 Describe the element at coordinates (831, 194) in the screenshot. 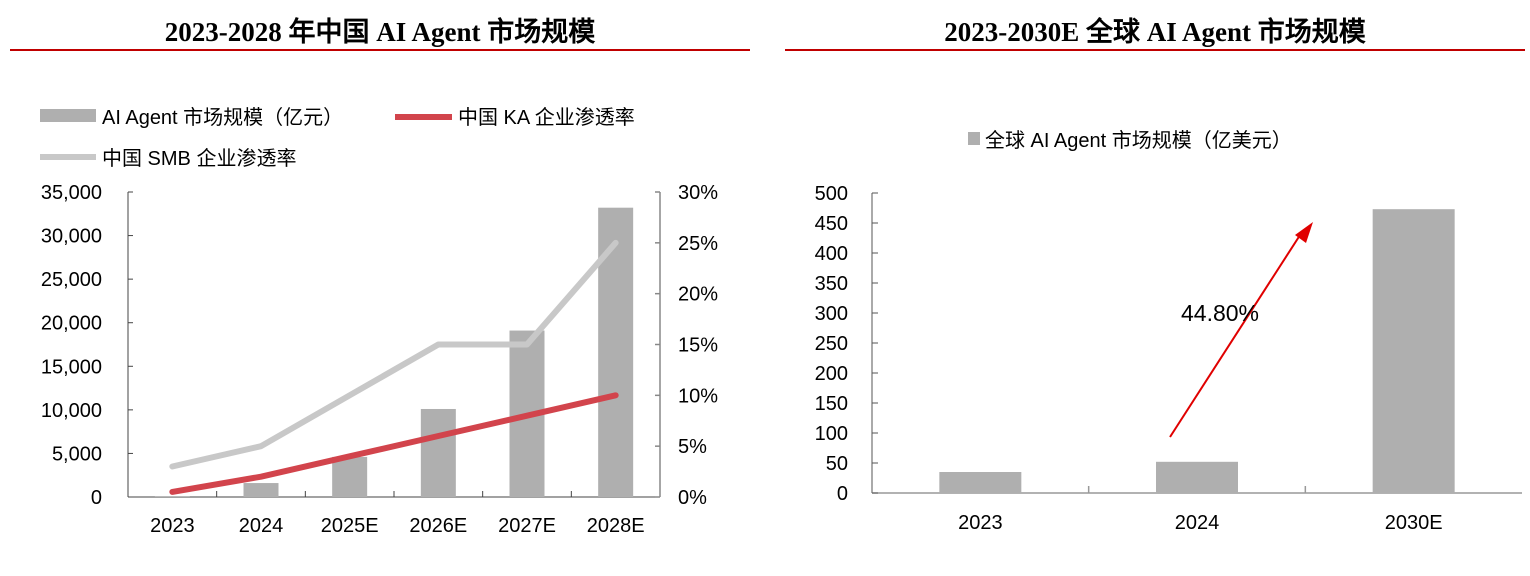

I see `y-tick-label: 500` at that location.